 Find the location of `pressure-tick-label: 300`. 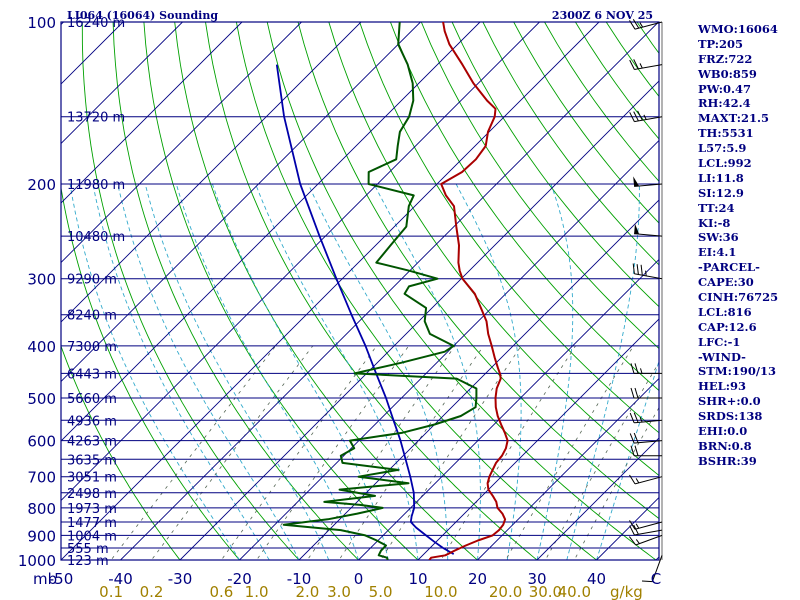

pressure-tick-label: 300 is located at coordinates (41, 280).